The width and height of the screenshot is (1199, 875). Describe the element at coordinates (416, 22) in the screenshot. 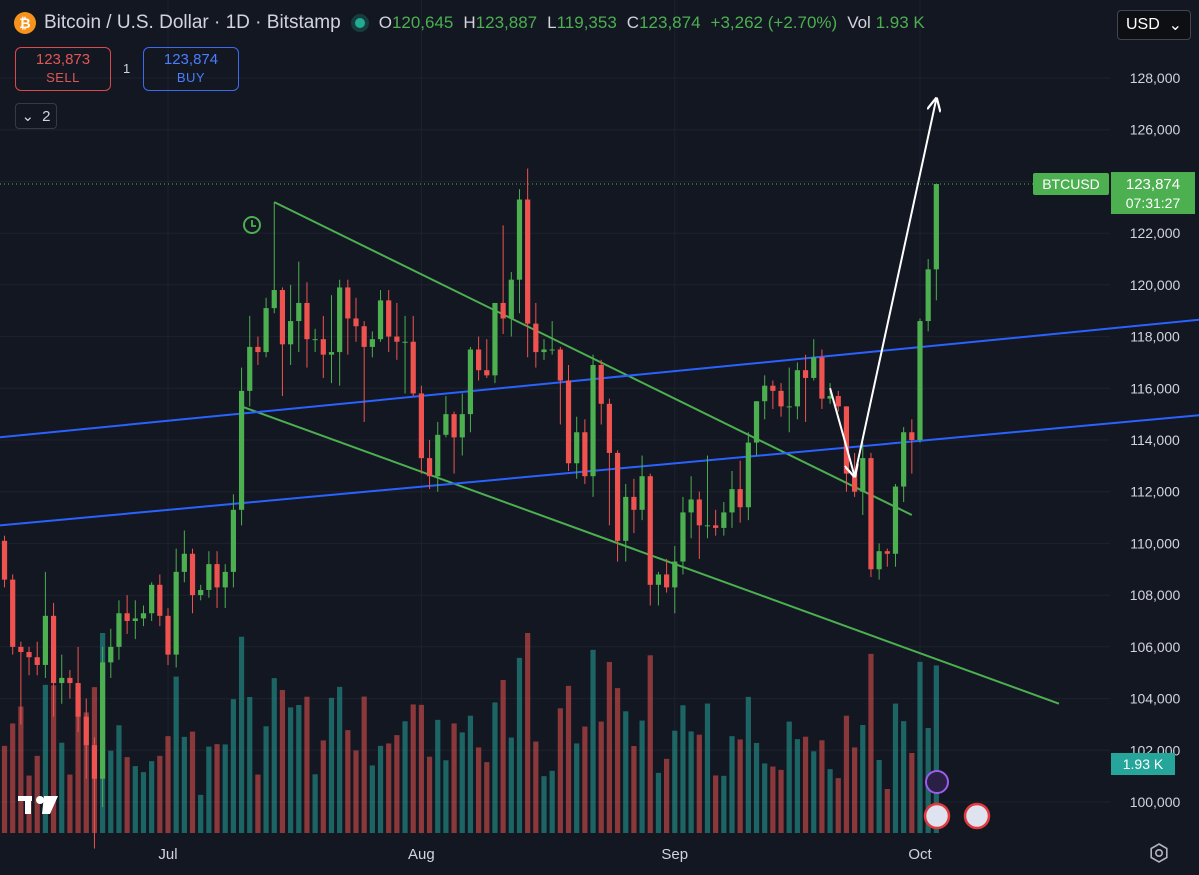

I see `ohlc-open: O120,645` at that location.